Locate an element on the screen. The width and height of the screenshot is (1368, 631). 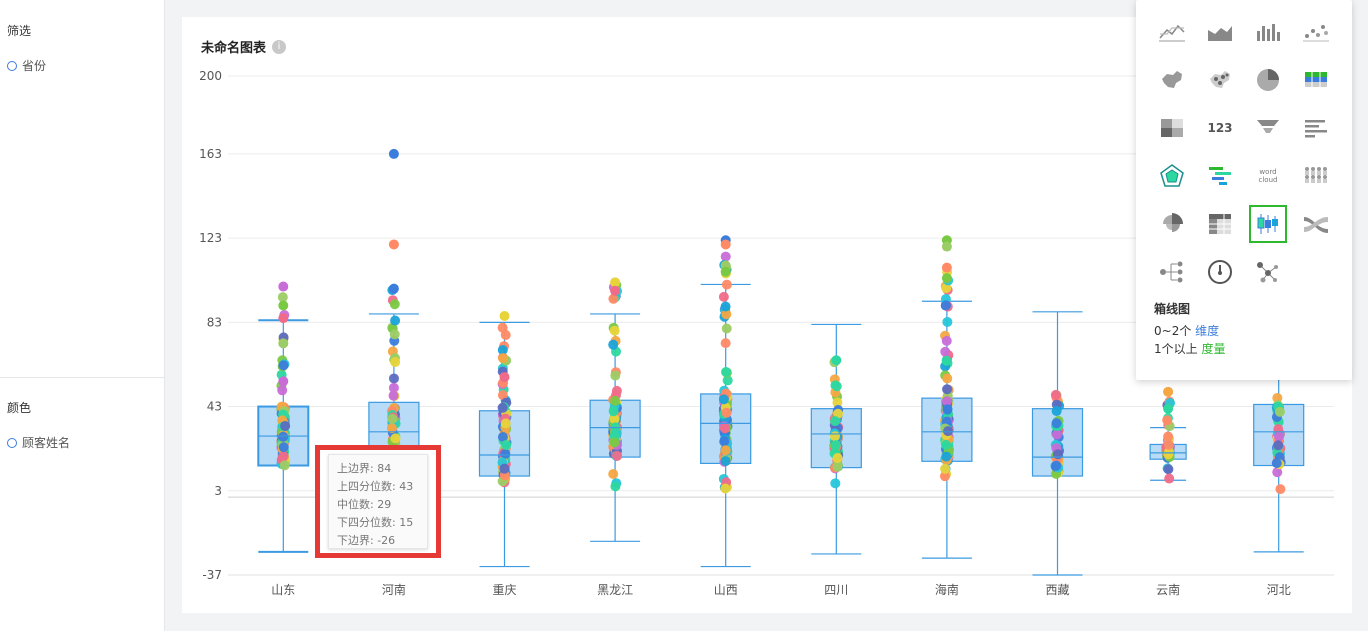
info-icon: i is located at coordinates (279, 46).